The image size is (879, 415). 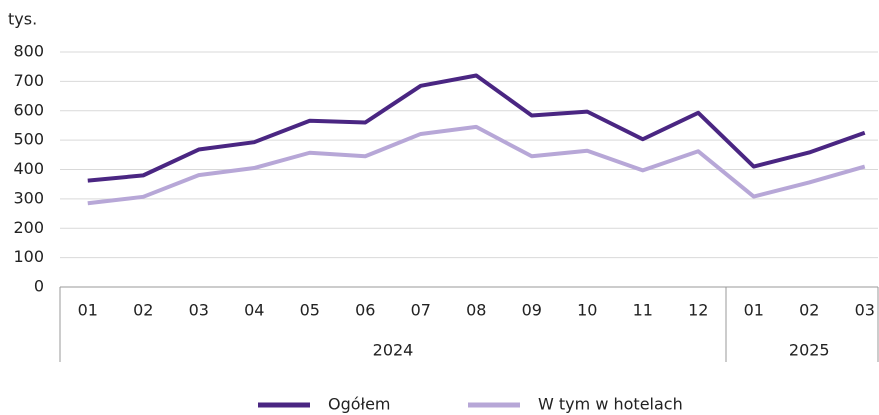 What do you see at coordinates (28, 168) in the screenshot?
I see `y-tick-label: 400` at bounding box center [28, 168].